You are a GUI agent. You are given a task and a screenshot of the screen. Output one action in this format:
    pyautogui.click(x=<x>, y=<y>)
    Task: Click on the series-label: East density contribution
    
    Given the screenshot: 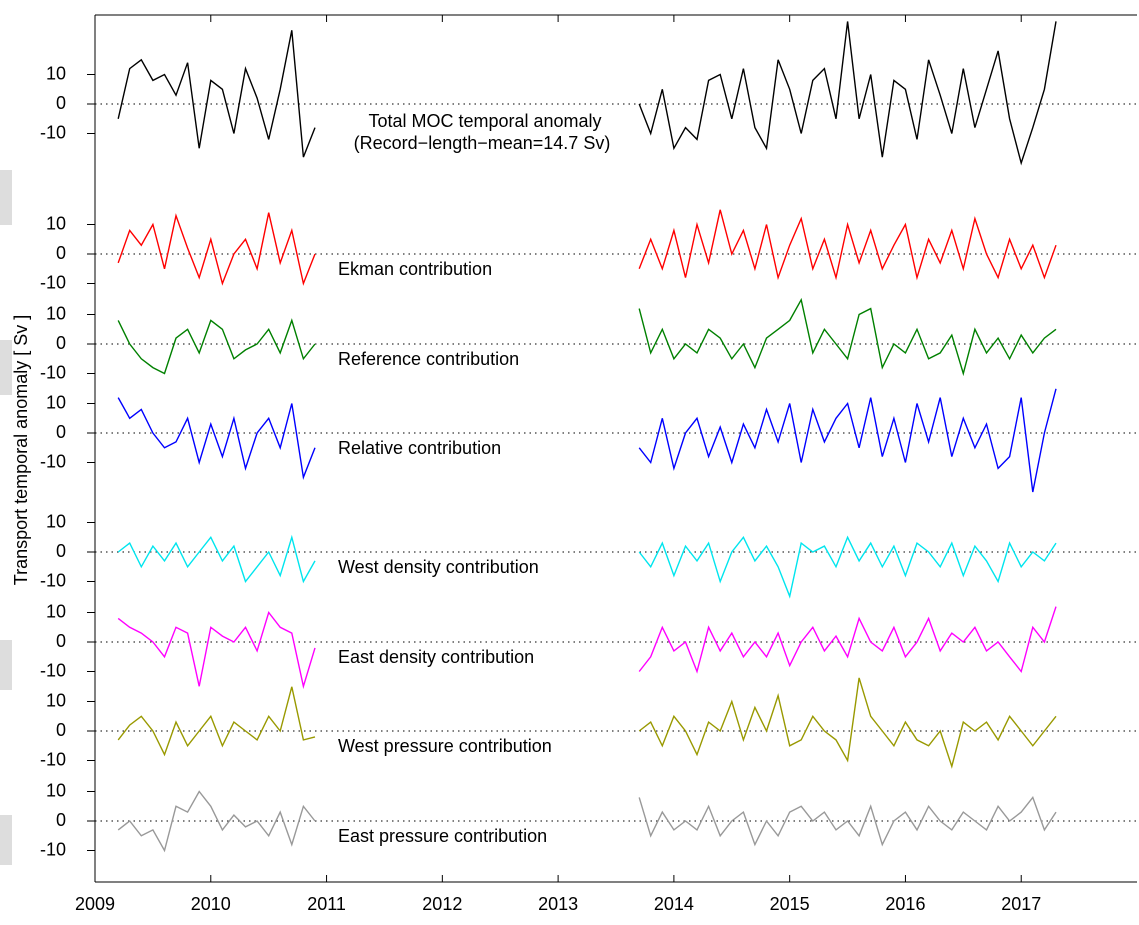 What is the action you would take?
    pyautogui.click(x=436, y=657)
    